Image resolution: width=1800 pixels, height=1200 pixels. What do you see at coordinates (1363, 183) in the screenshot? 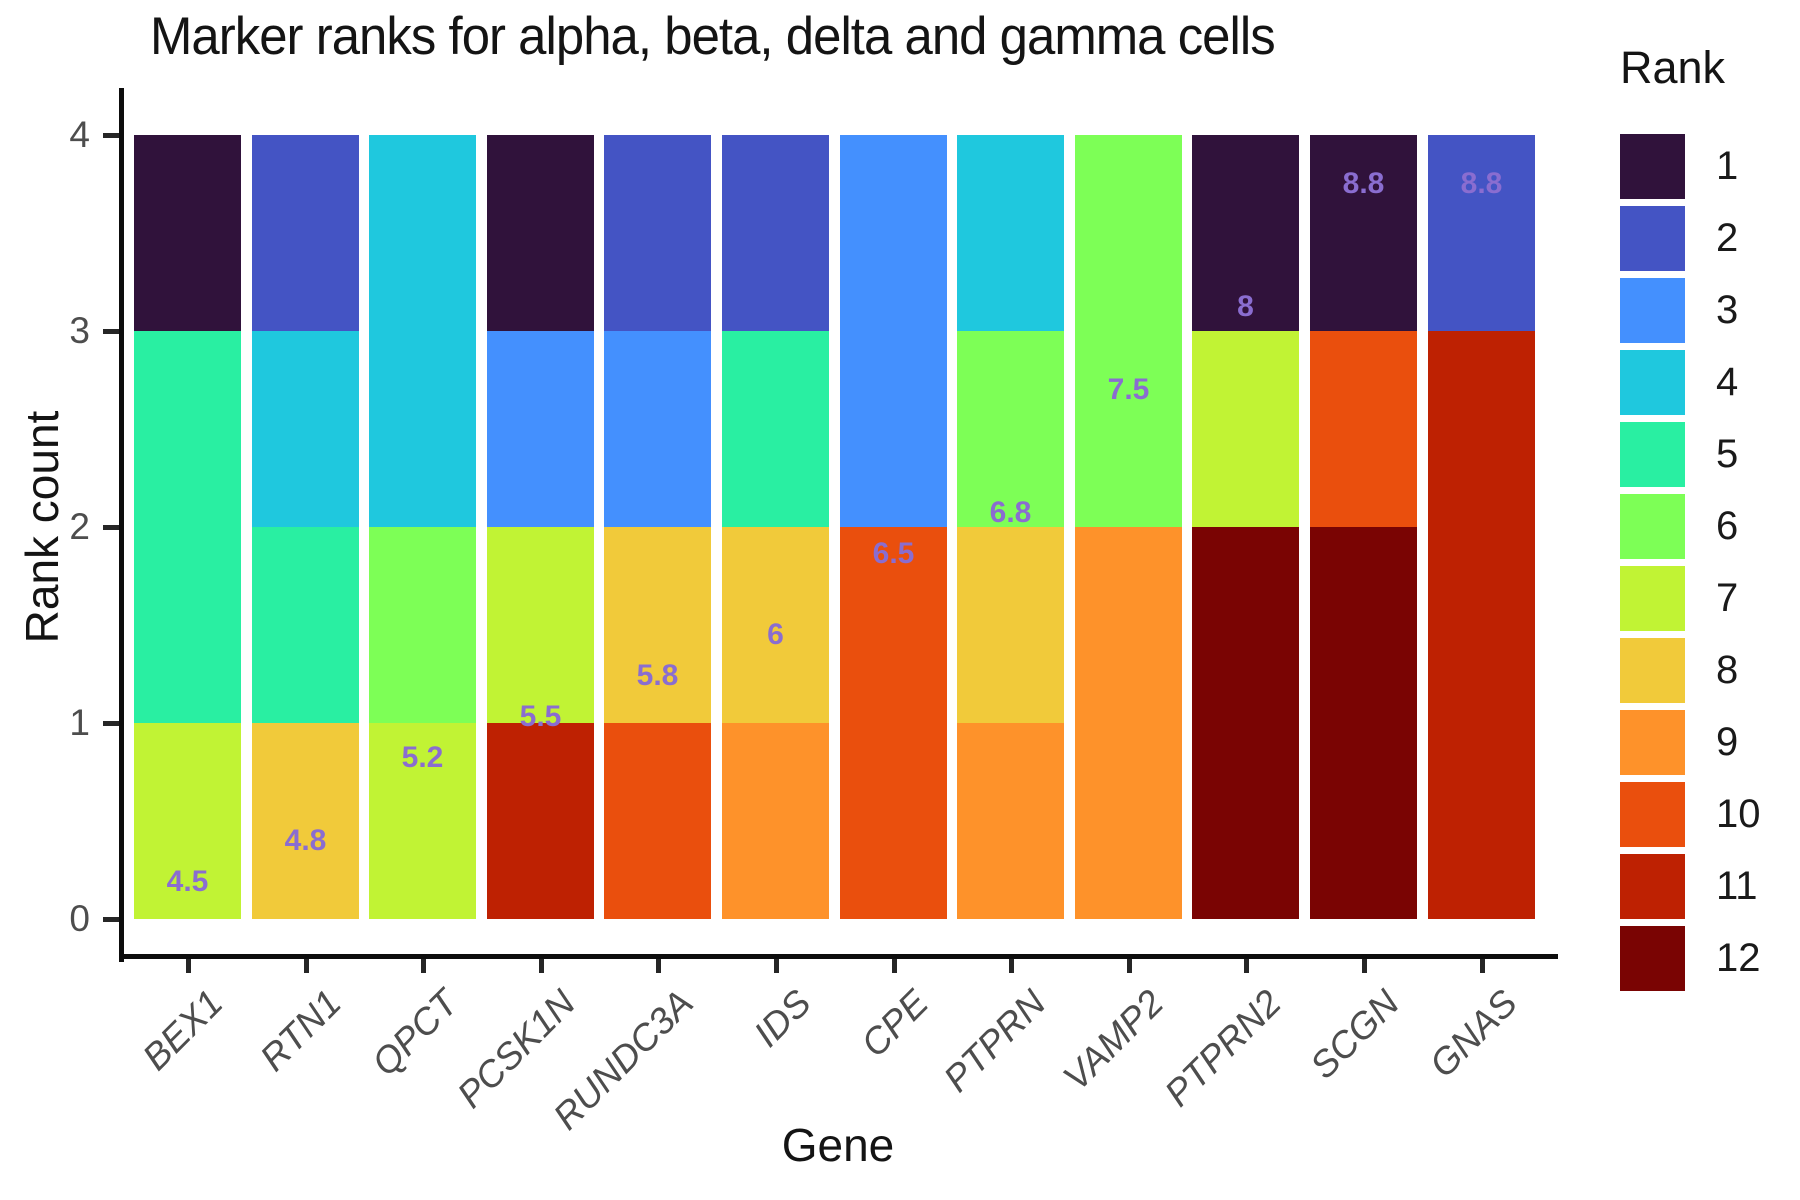
I see `mean-rank-label-SCGN: 8.8` at bounding box center [1363, 183].